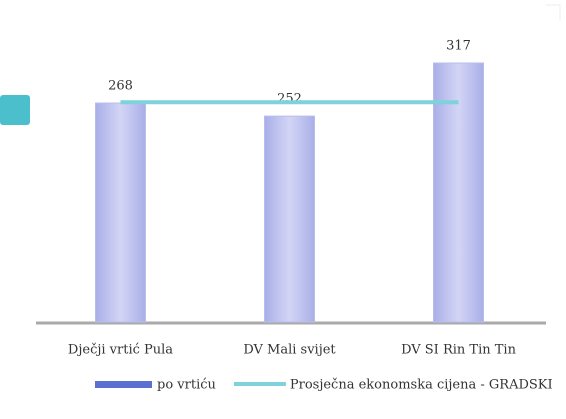 This screenshot has height=419, width=566. I want to click on x-tick-label: DV SI Rin Tin Tin, so click(459, 350).